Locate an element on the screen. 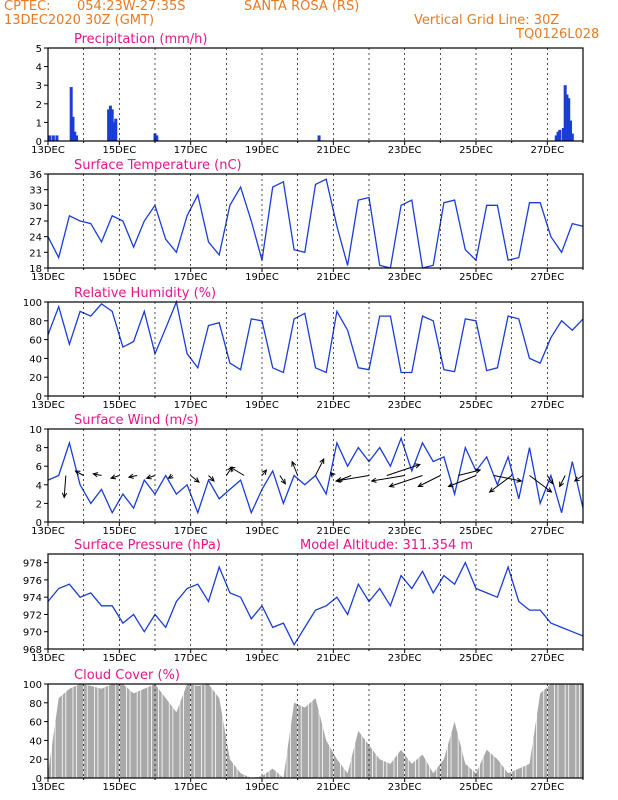 This screenshot has width=618, height=800. y-tick-label: 1 is located at coordinates (39, 123).